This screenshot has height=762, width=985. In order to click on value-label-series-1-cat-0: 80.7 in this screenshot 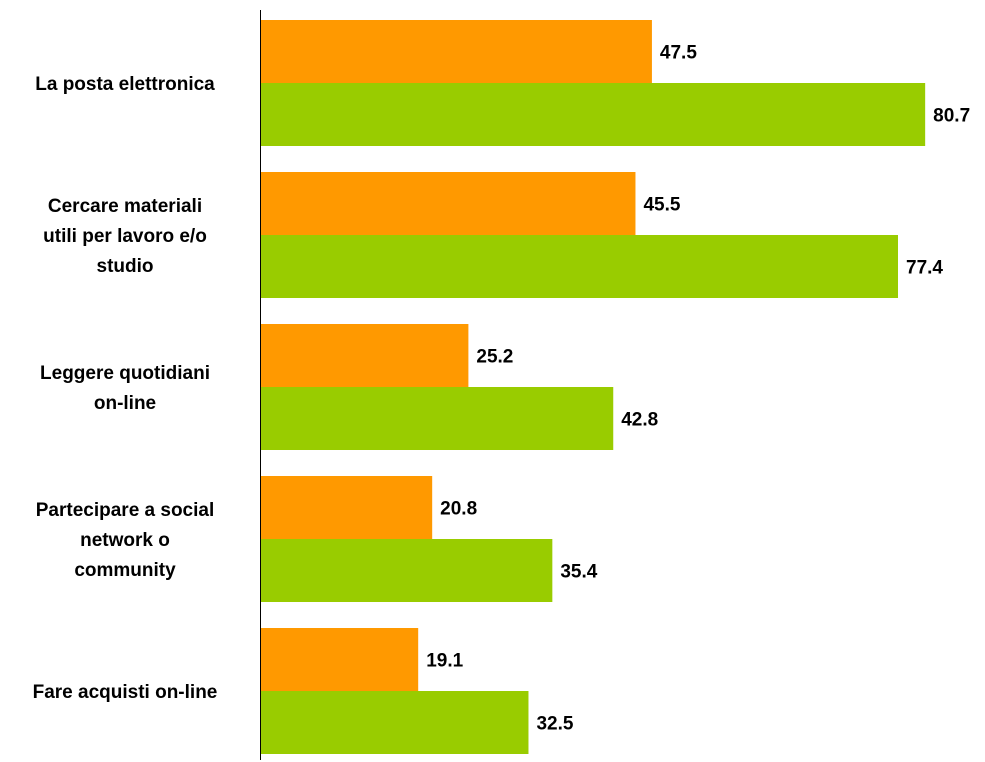, I will do `click(951, 116)`.